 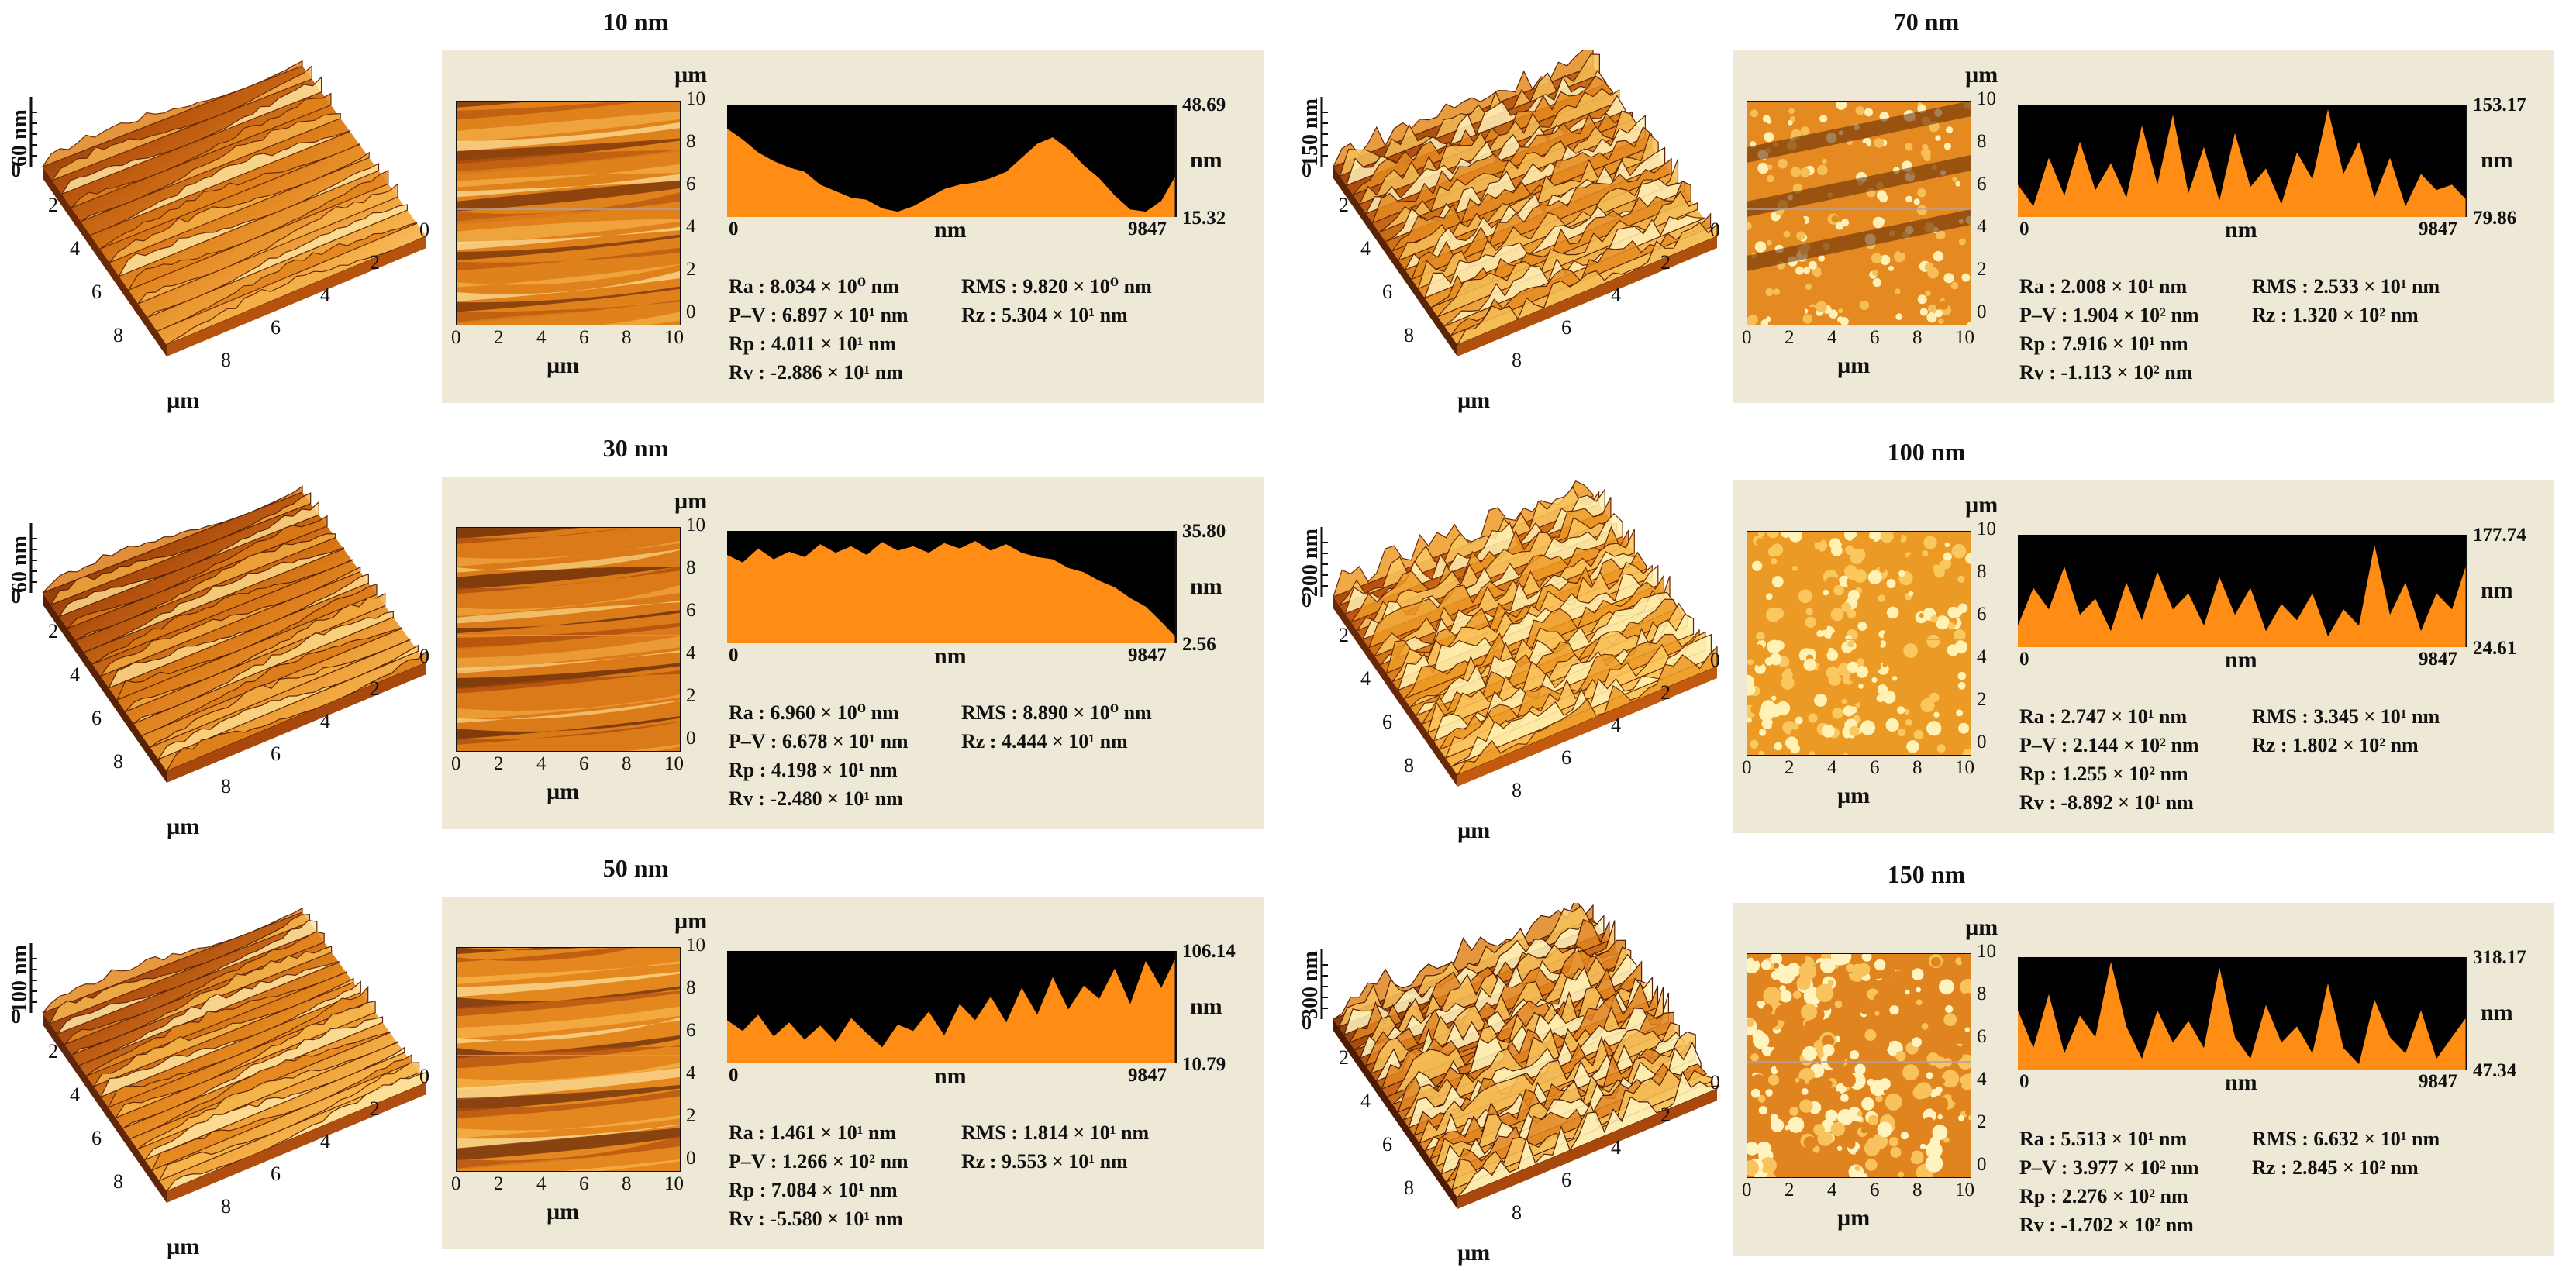 What do you see at coordinates (952, 1009) in the screenshot?
I see `profile-area` at bounding box center [952, 1009].